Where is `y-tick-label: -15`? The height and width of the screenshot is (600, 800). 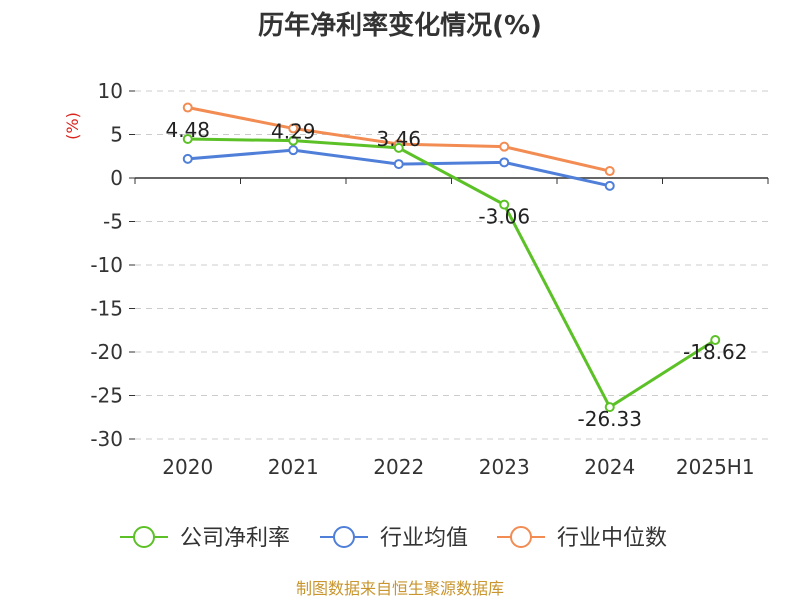
y-tick-label: -15 is located at coordinates (106, 309).